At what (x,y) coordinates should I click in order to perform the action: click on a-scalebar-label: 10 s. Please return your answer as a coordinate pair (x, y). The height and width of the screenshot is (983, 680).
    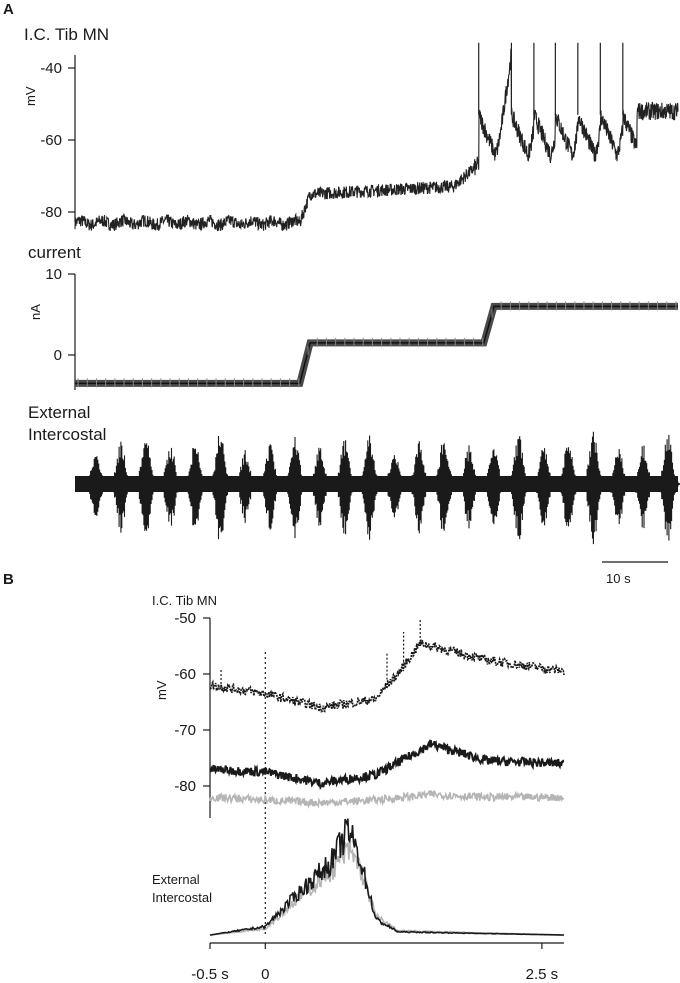
    Looking at the image, I should click on (618, 578).